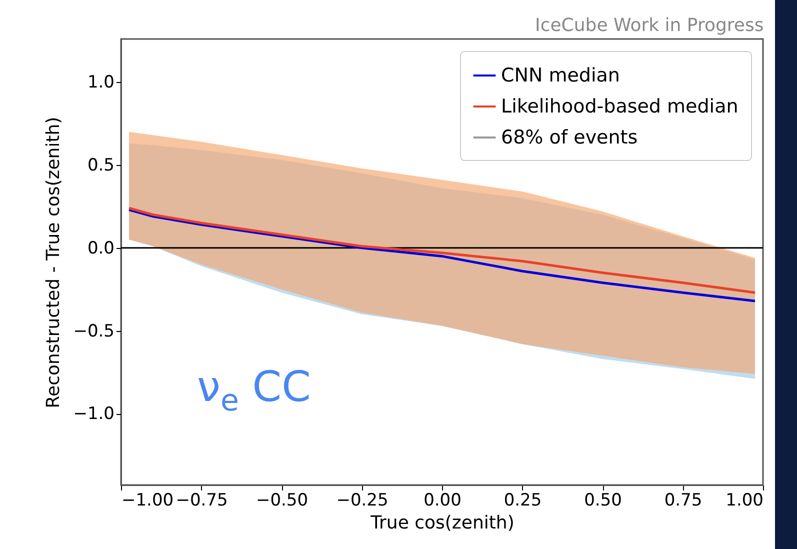  What do you see at coordinates (603, 500) in the screenshot?
I see `x-tick-label: 0.50` at bounding box center [603, 500].